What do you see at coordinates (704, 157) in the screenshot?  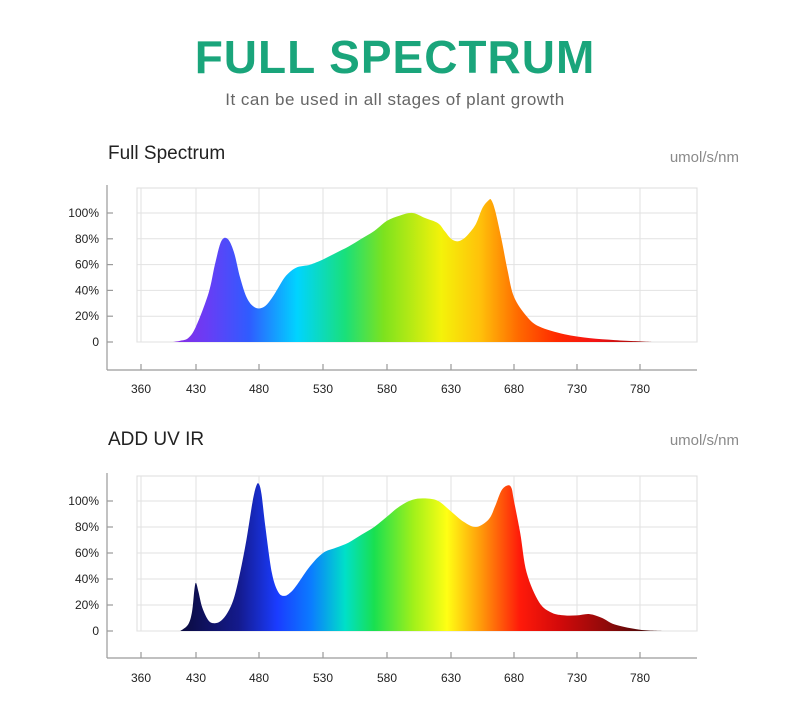 I see `chart-1-unit: umol/s/nm` at bounding box center [704, 157].